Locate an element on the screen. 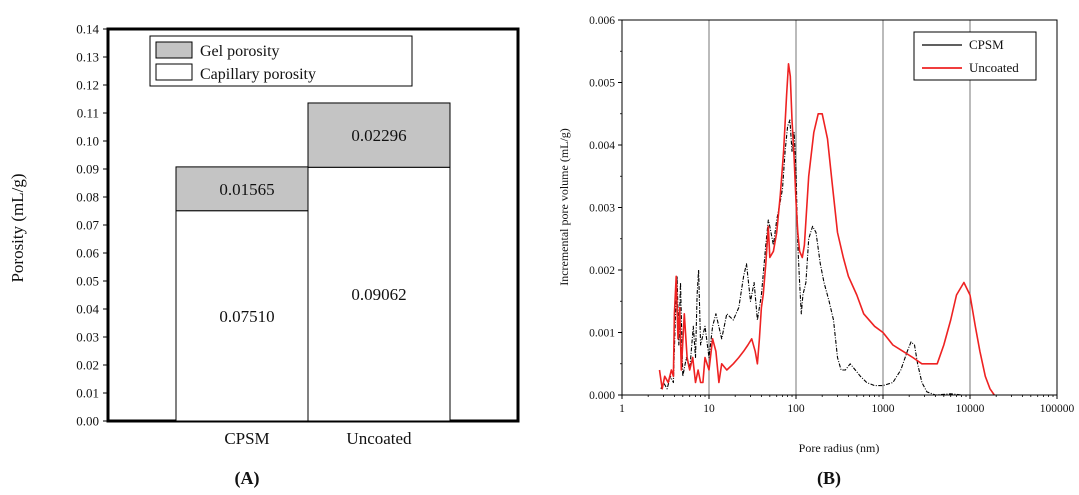  y-tick-label: 0.07 is located at coordinates (87, 225).